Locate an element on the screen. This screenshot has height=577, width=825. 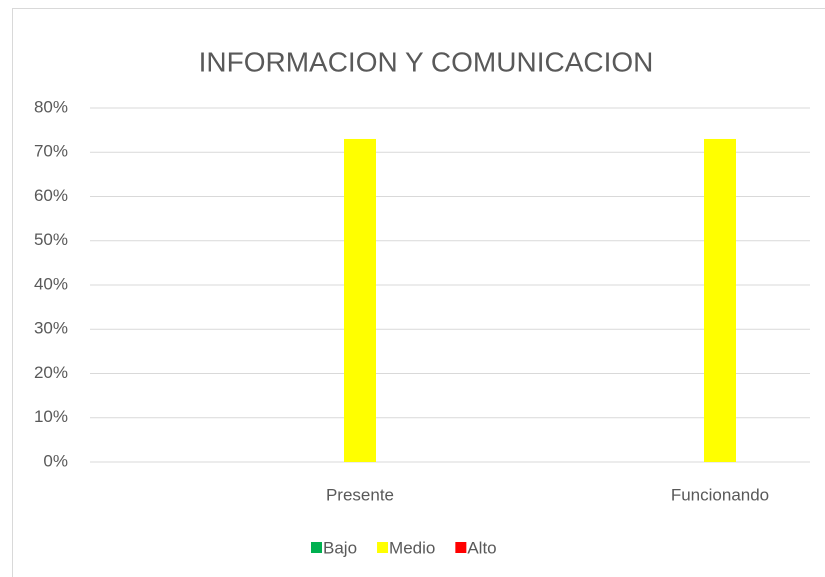
y-tick-label: 30% is located at coordinates (51, 328).